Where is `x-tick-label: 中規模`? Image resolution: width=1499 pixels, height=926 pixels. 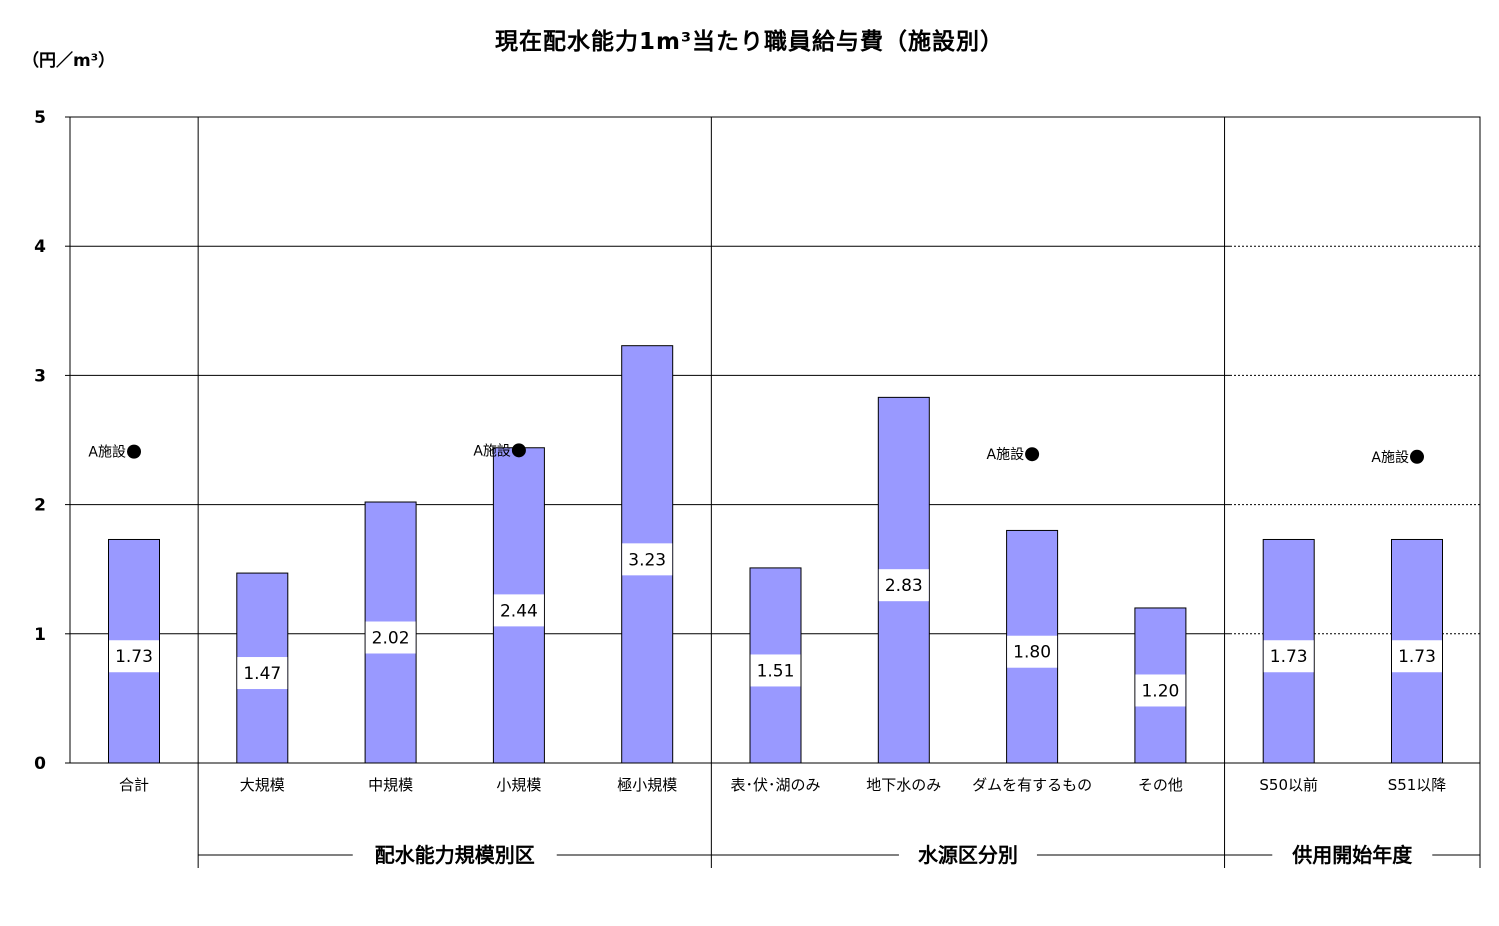 x-tick-label: 中規模 is located at coordinates (390, 785).